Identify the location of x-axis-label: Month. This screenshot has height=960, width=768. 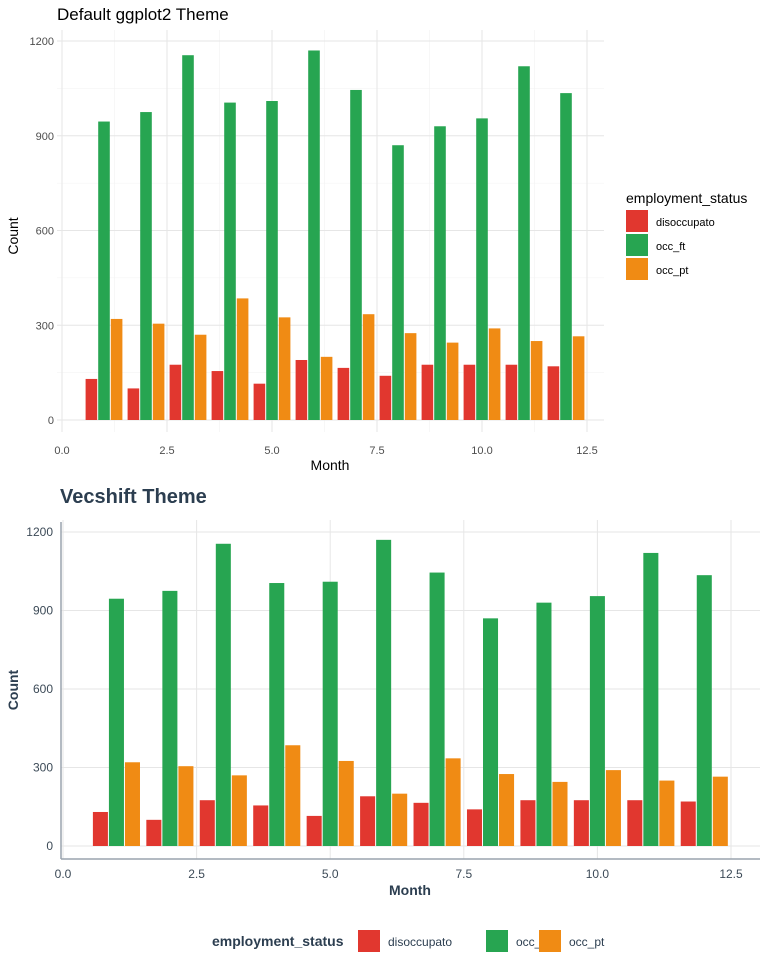
(410, 890).